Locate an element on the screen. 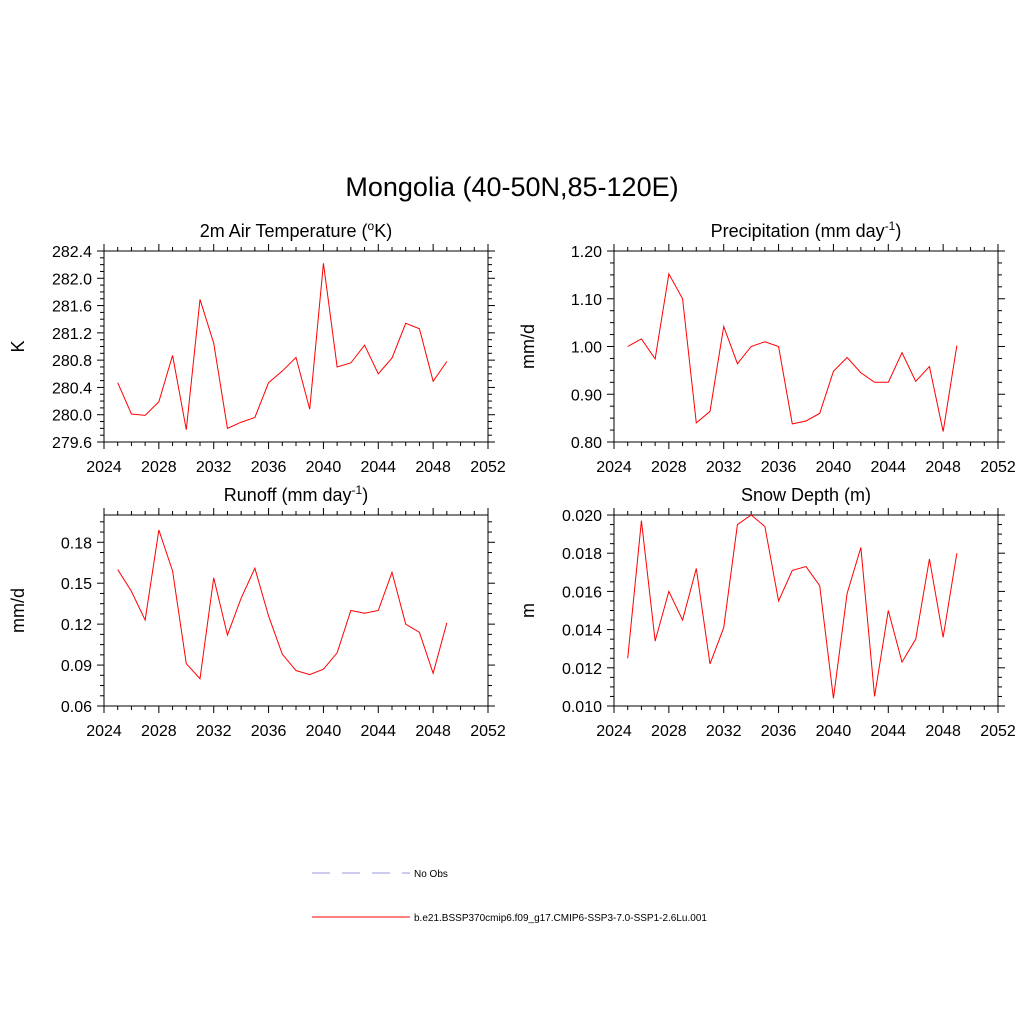  y-tick-label: 0.09 is located at coordinates (76, 666).